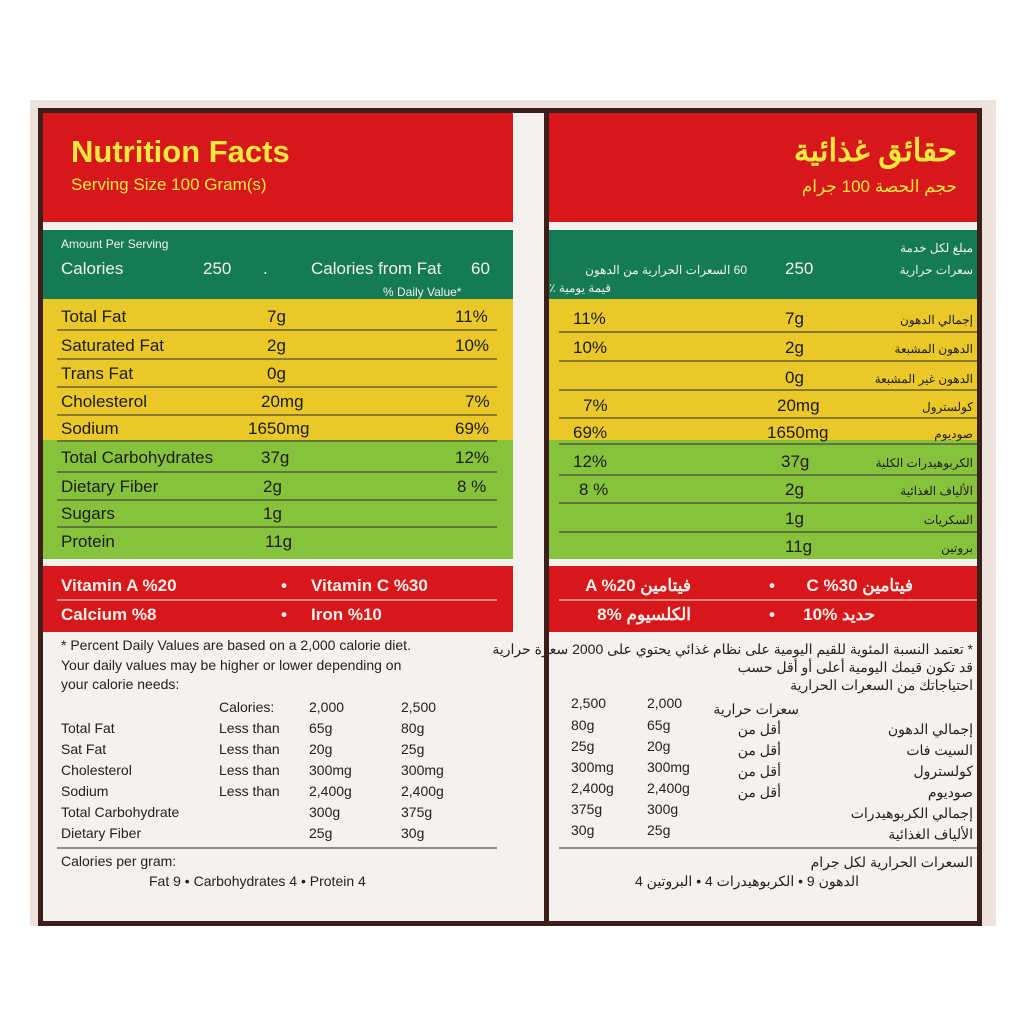 This screenshot has height=1024, width=1024. What do you see at coordinates (933, 349) in the screenshot?
I see `nutrient-name: الدهون المشبعة` at bounding box center [933, 349].